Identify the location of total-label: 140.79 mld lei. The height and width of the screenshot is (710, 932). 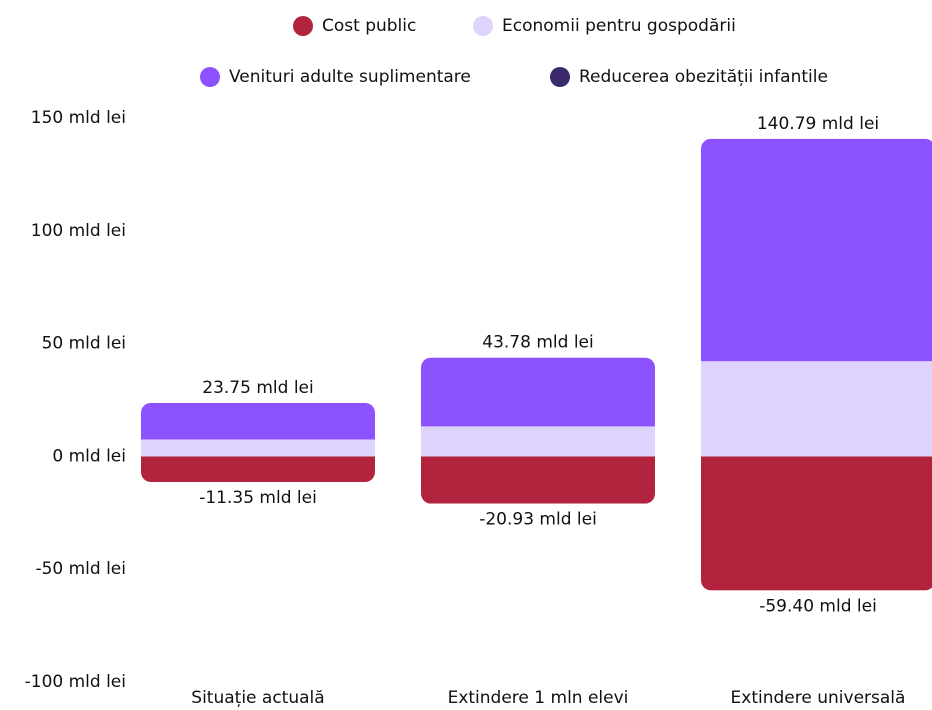
(818, 124).